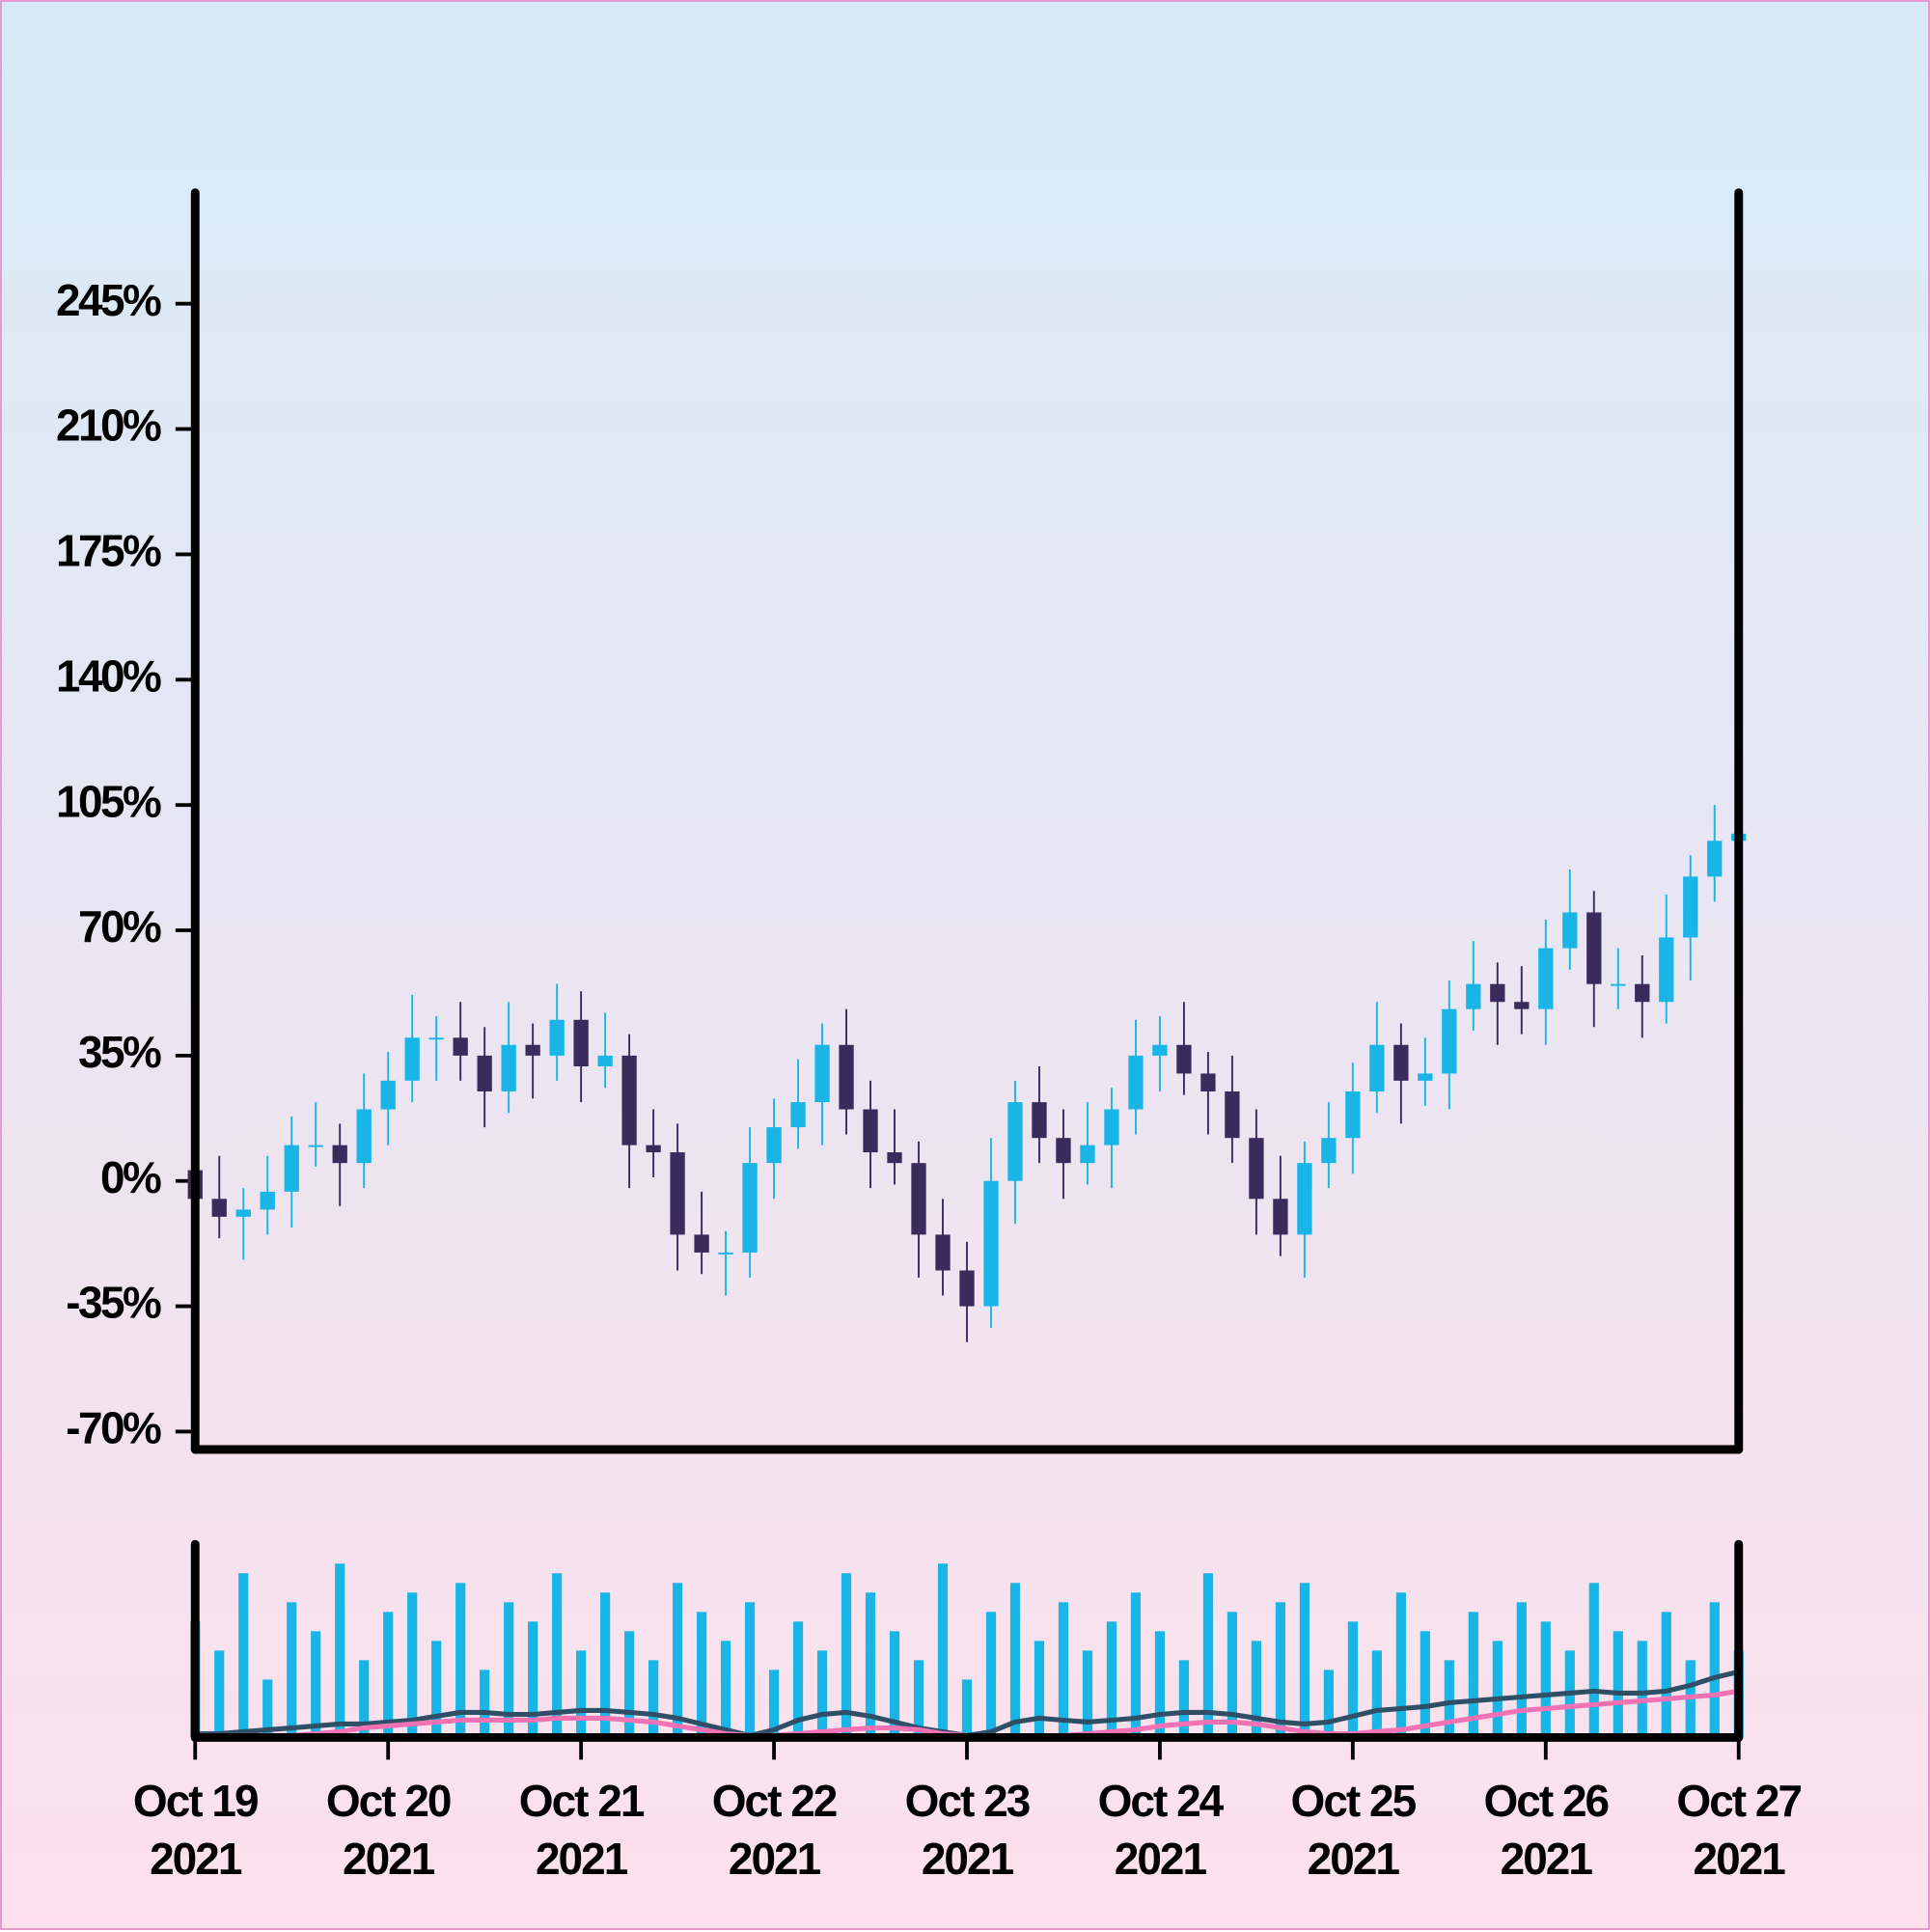 The width and height of the screenshot is (1930, 1932). What do you see at coordinates (196, 1830) in the screenshot?
I see `x-tick-label: Oct 19 2021` at bounding box center [196, 1830].